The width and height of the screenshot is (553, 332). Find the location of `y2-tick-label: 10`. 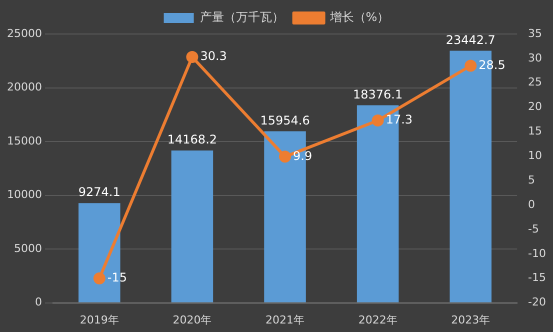

y2-tick-label: 10 is located at coordinates (535, 155).